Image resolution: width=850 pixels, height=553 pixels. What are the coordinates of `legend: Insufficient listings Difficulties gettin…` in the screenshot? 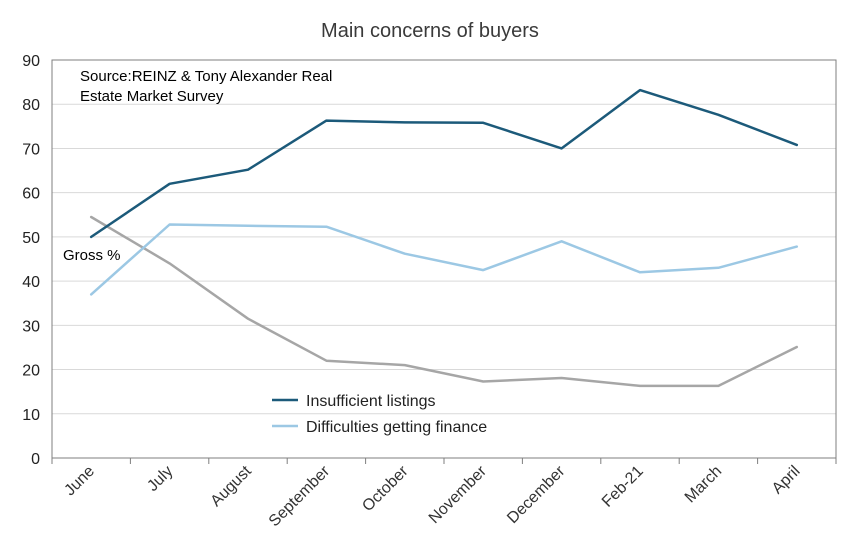 It's located at (379, 414).